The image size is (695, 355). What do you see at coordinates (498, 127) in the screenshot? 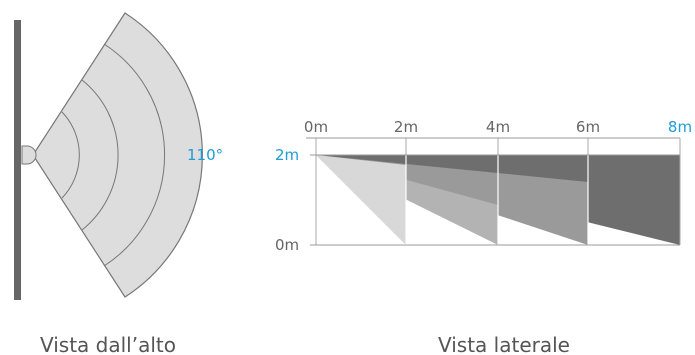
I see `distance-label-4m: 4m` at bounding box center [498, 127].